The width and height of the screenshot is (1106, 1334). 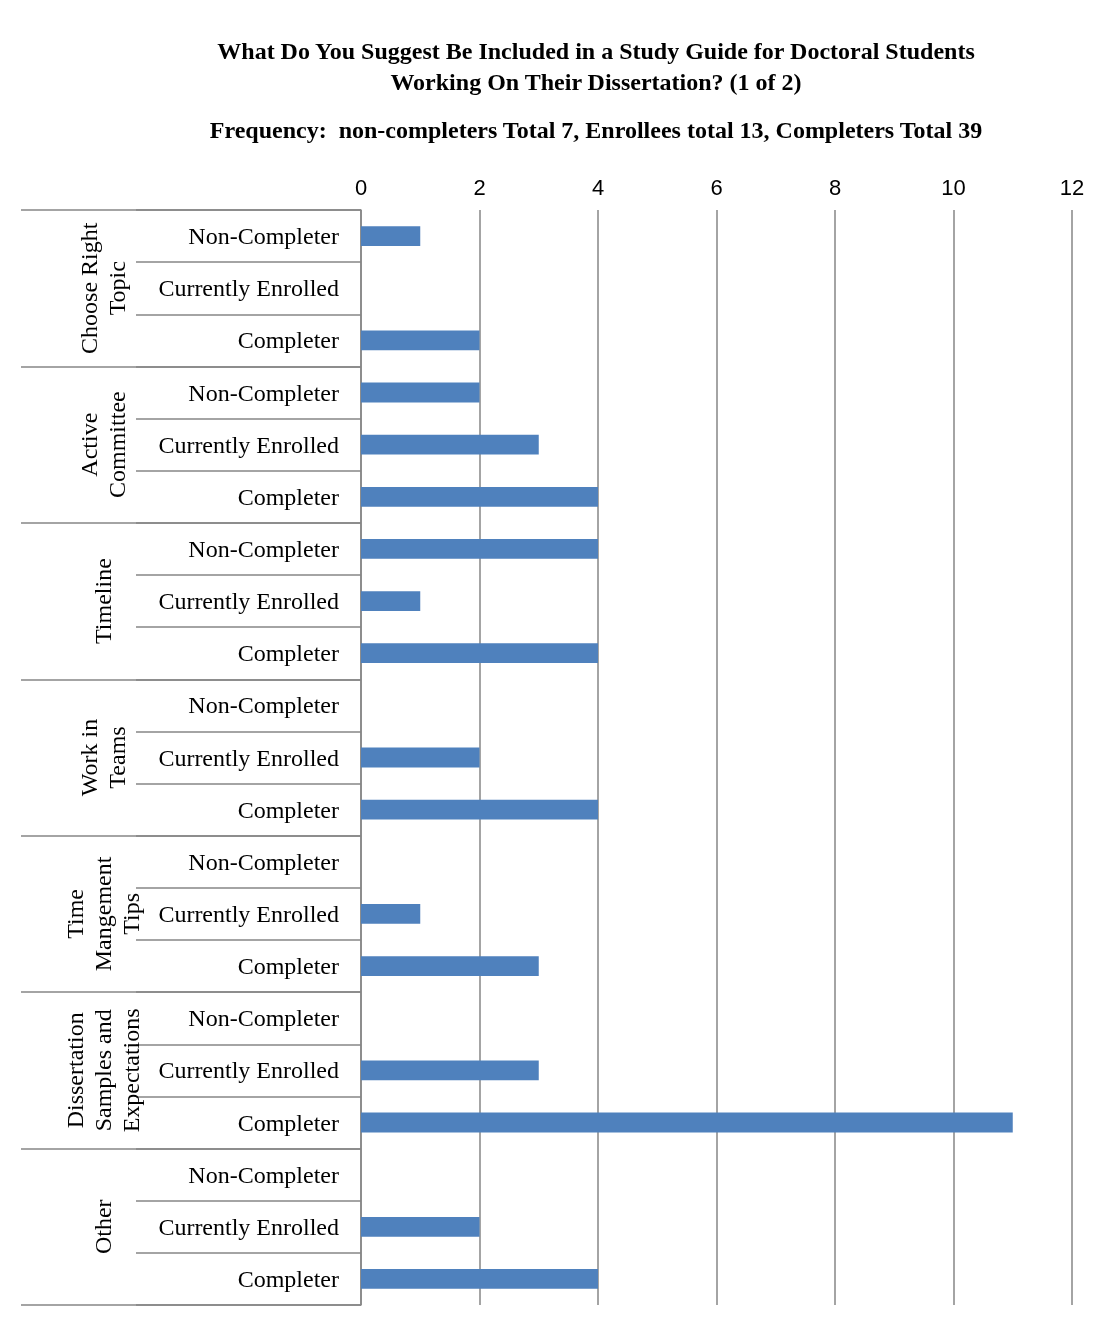 I want to click on x-tick-label: 12, so click(x=1072, y=187).